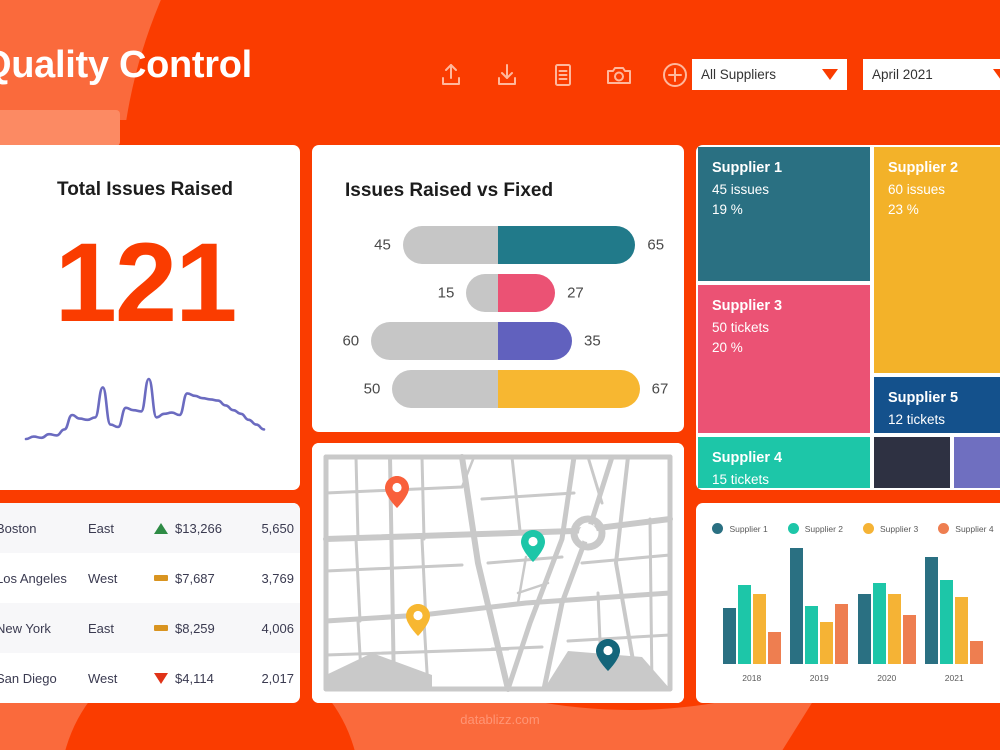  I want to click on cell-count: 5,650, so click(277, 528).